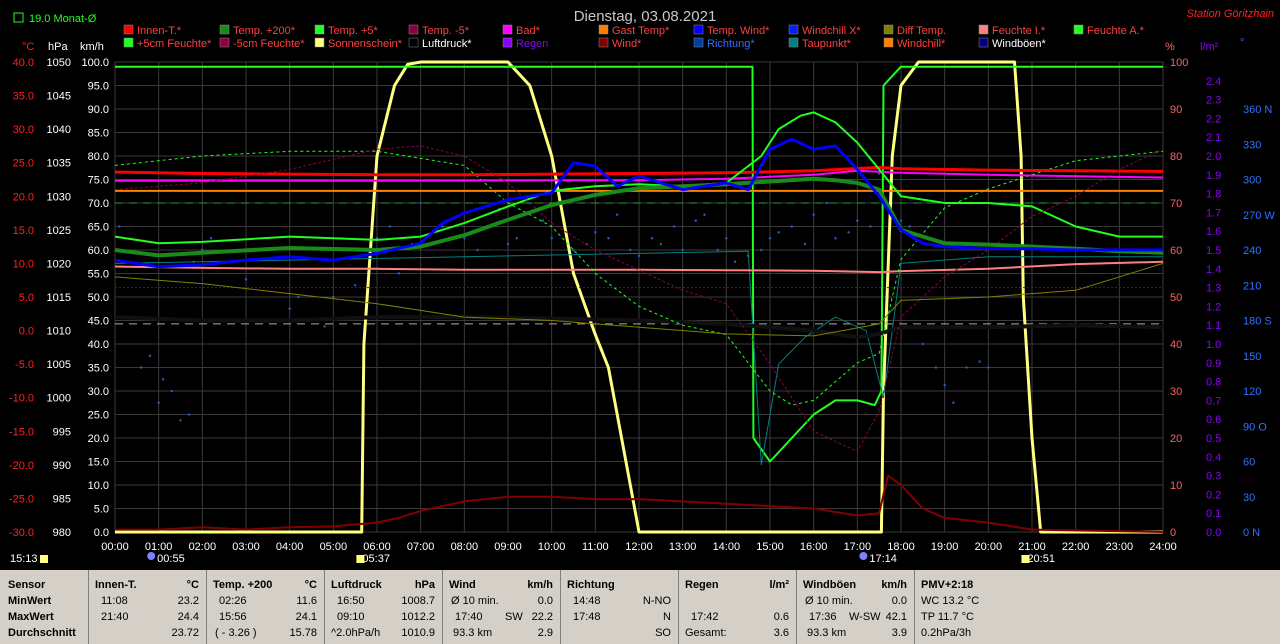 The height and width of the screenshot is (644, 1280). Describe the element at coordinates (781, 617) in the screenshot. I see `regen-max-value: 0.6` at that location.